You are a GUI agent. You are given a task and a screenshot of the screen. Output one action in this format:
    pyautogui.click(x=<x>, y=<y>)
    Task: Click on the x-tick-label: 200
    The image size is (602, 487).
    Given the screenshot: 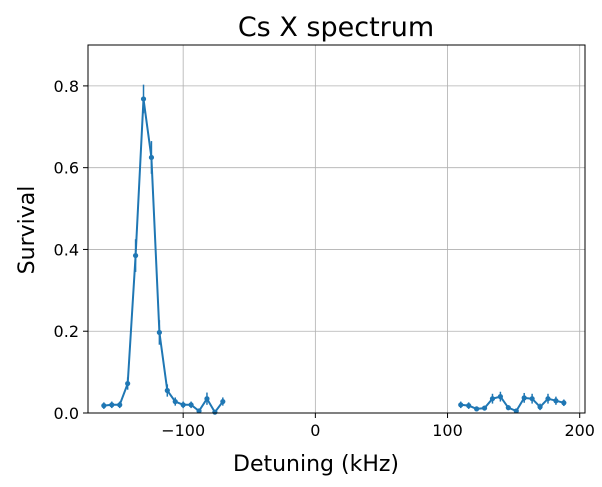 What is the action you would take?
    pyautogui.click(x=579, y=430)
    